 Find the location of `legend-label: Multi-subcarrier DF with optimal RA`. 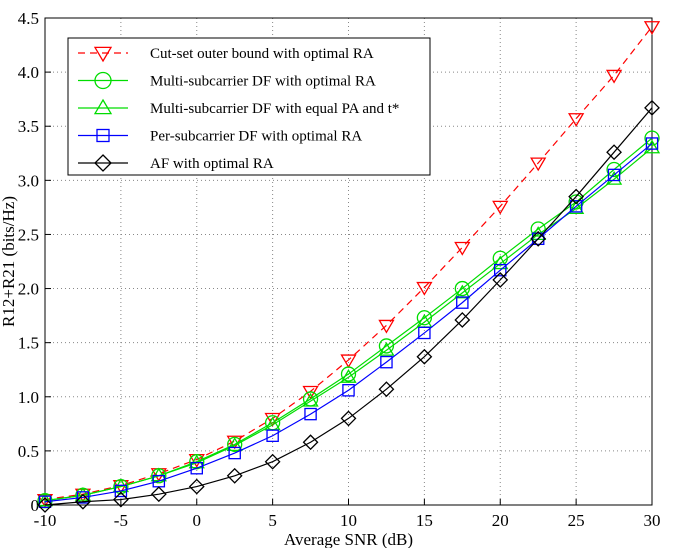

legend-label: Multi-subcarrier DF with optimal RA is located at coordinates (263, 82).